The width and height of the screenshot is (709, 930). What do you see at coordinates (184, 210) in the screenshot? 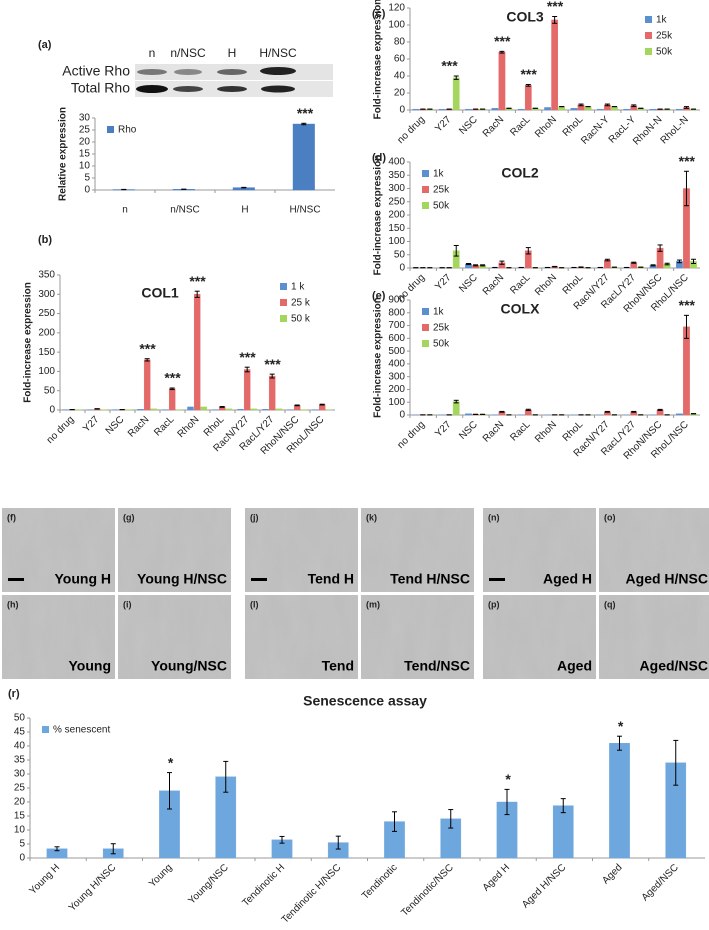
I see `x-tick-label: n/NSC` at bounding box center [184, 210].